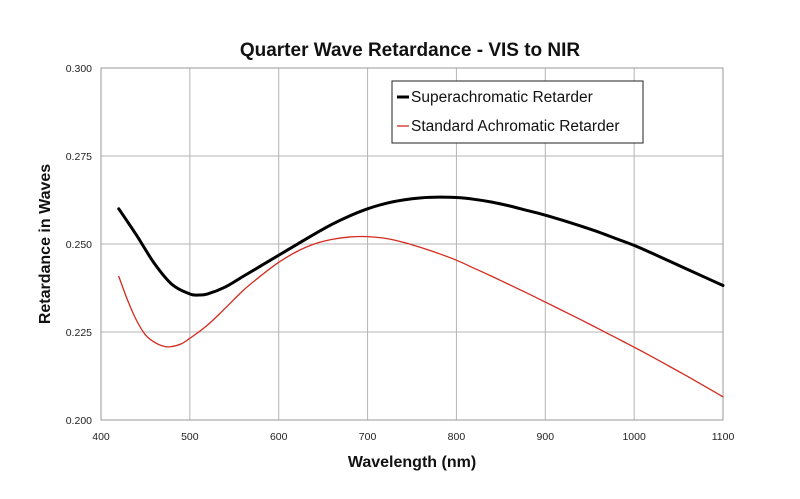  I want to click on legend-label-superachromatic: Superachromatic Retarder, so click(502, 97).